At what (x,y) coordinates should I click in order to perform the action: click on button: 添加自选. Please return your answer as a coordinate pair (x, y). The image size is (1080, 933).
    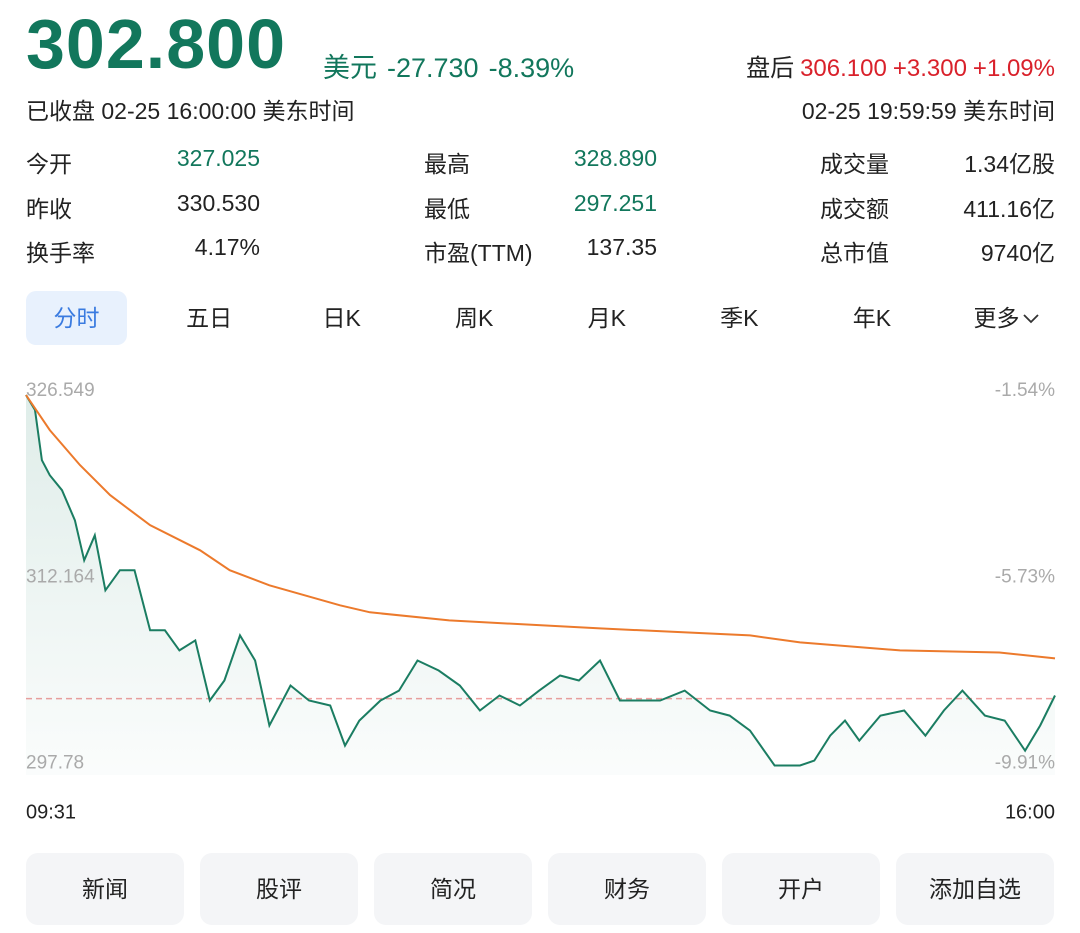
    Looking at the image, I should click on (975, 889).